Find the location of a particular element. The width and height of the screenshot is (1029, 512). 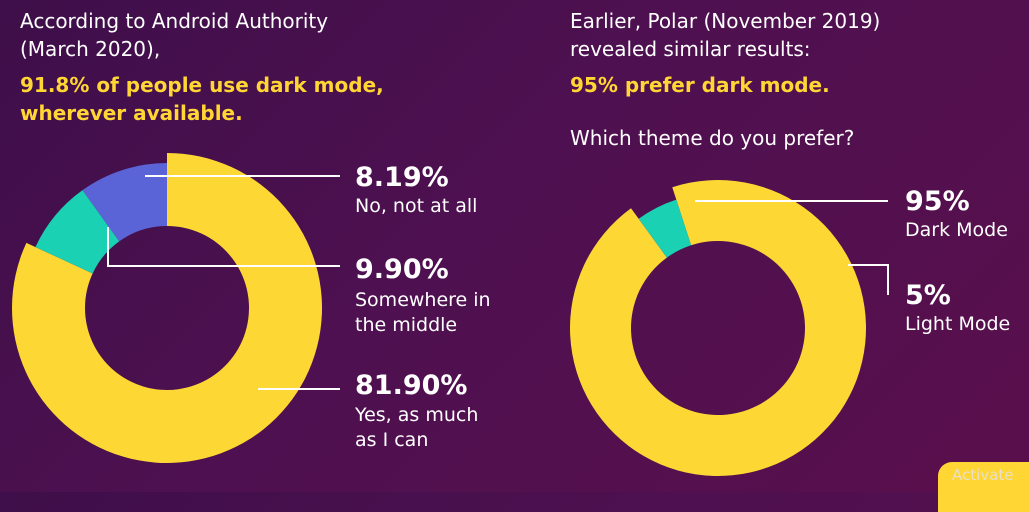

leader-line-middle is located at coordinates (223, 247).